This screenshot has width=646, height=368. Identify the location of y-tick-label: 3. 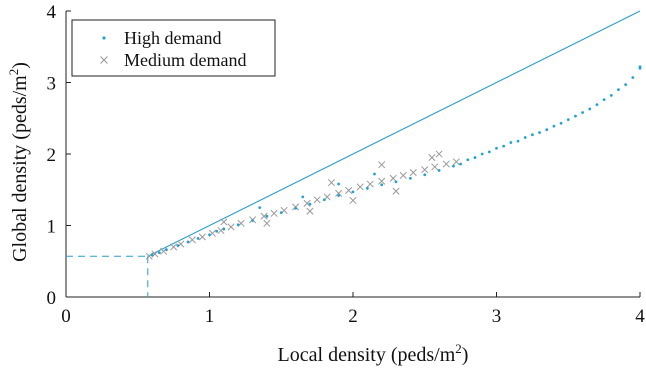
(52, 84).